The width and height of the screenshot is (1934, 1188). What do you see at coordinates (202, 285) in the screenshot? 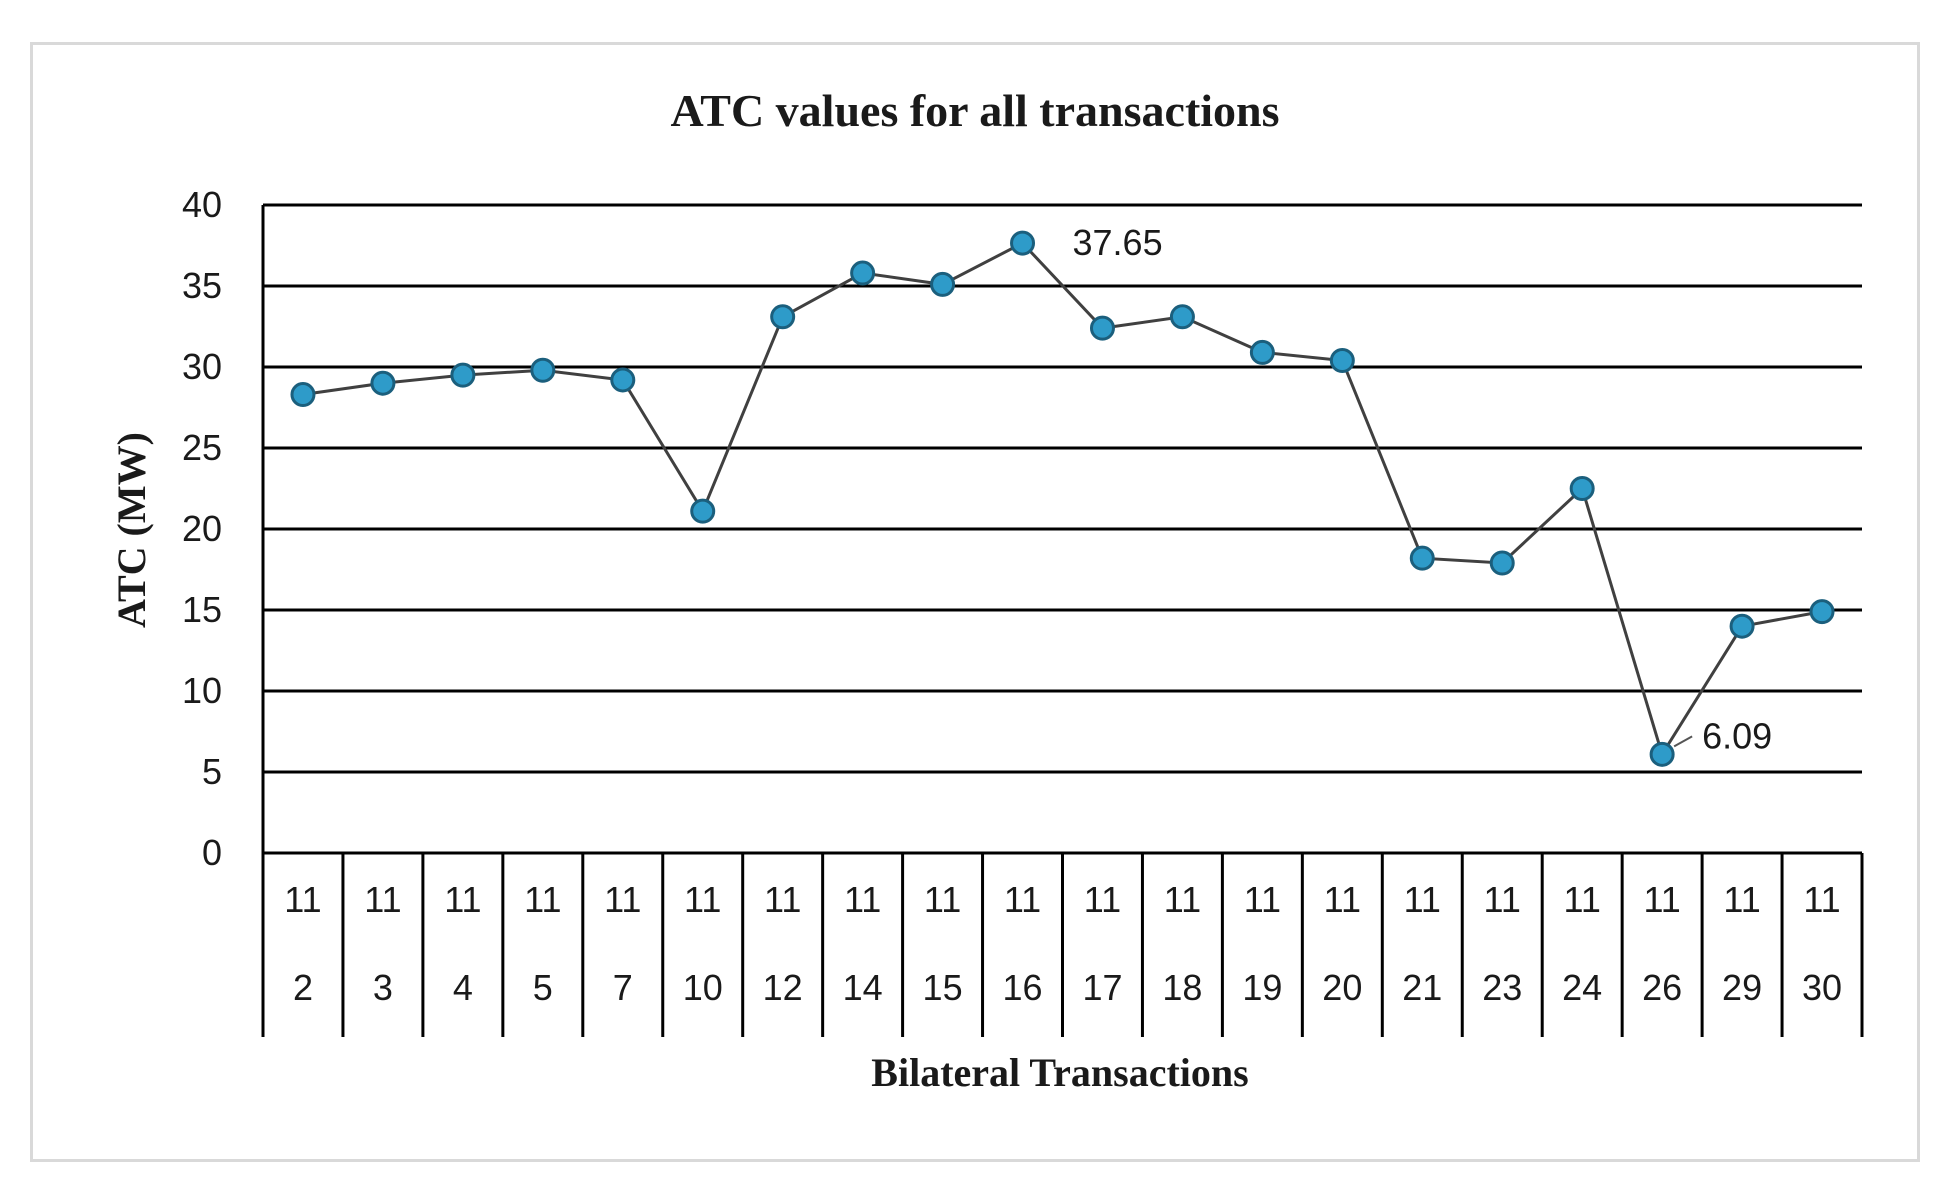
I see `y-tick-label: 35` at bounding box center [202, 285].